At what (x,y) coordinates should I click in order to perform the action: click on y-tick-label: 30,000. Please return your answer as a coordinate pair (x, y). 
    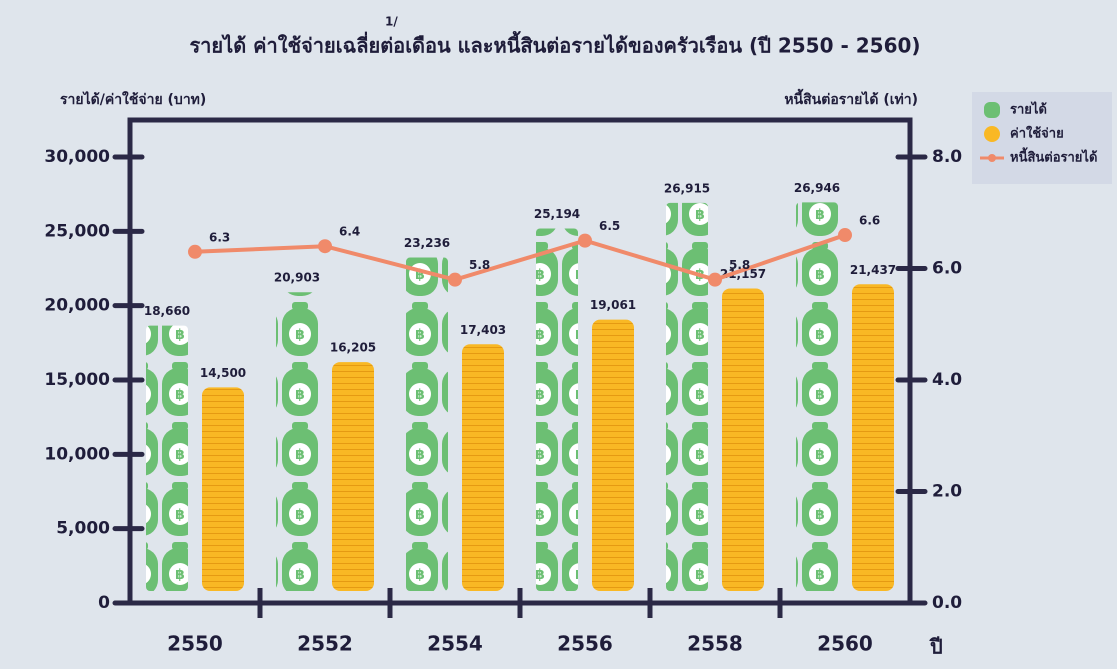
    Looking at the image, I should click on (77, 157).